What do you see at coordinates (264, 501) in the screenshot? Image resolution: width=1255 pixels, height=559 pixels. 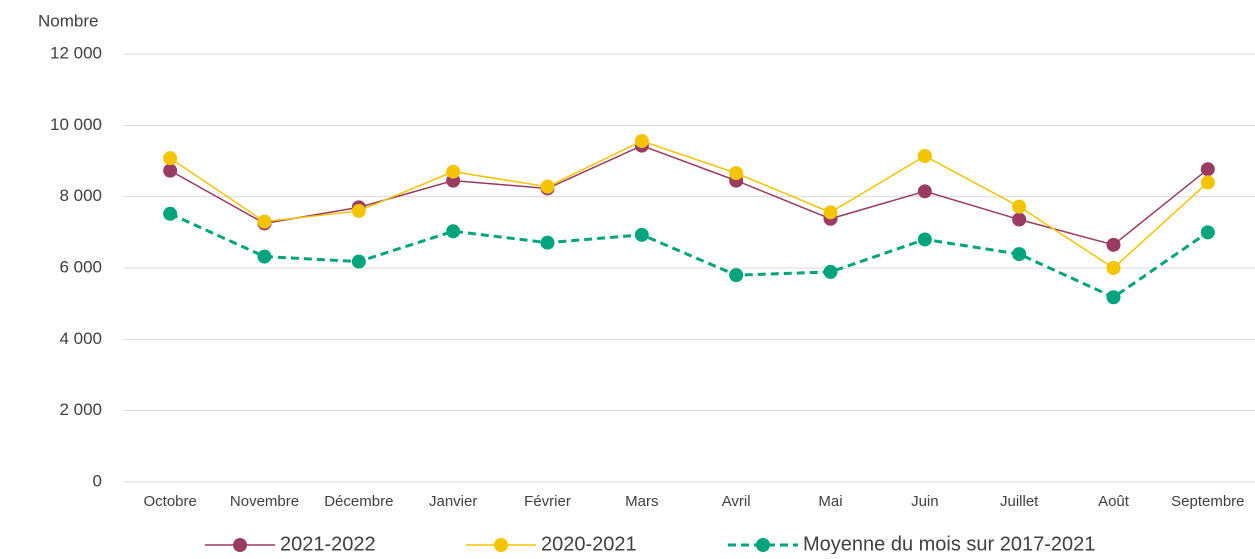 I see `x-tick-label: Novembre` at bounding box center [264, 501].